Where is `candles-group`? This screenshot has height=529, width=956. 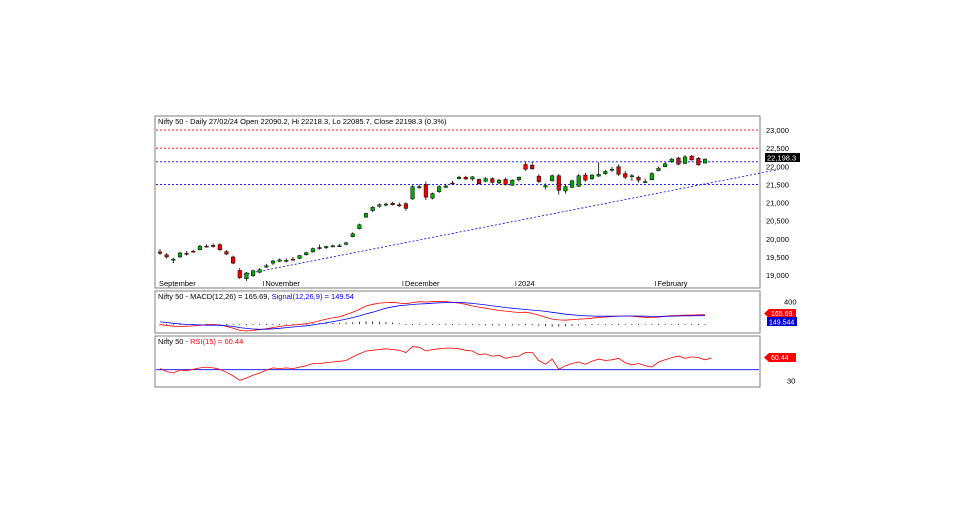 candles-group is located at coordinates (432, 218).